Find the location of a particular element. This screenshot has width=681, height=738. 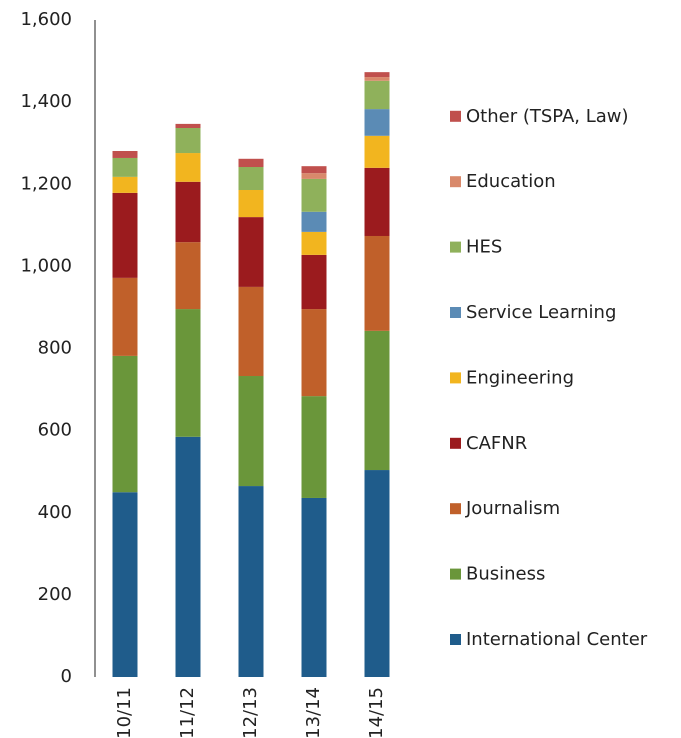

x-tick-label: 13/14 is located at coordinates (313, 712).